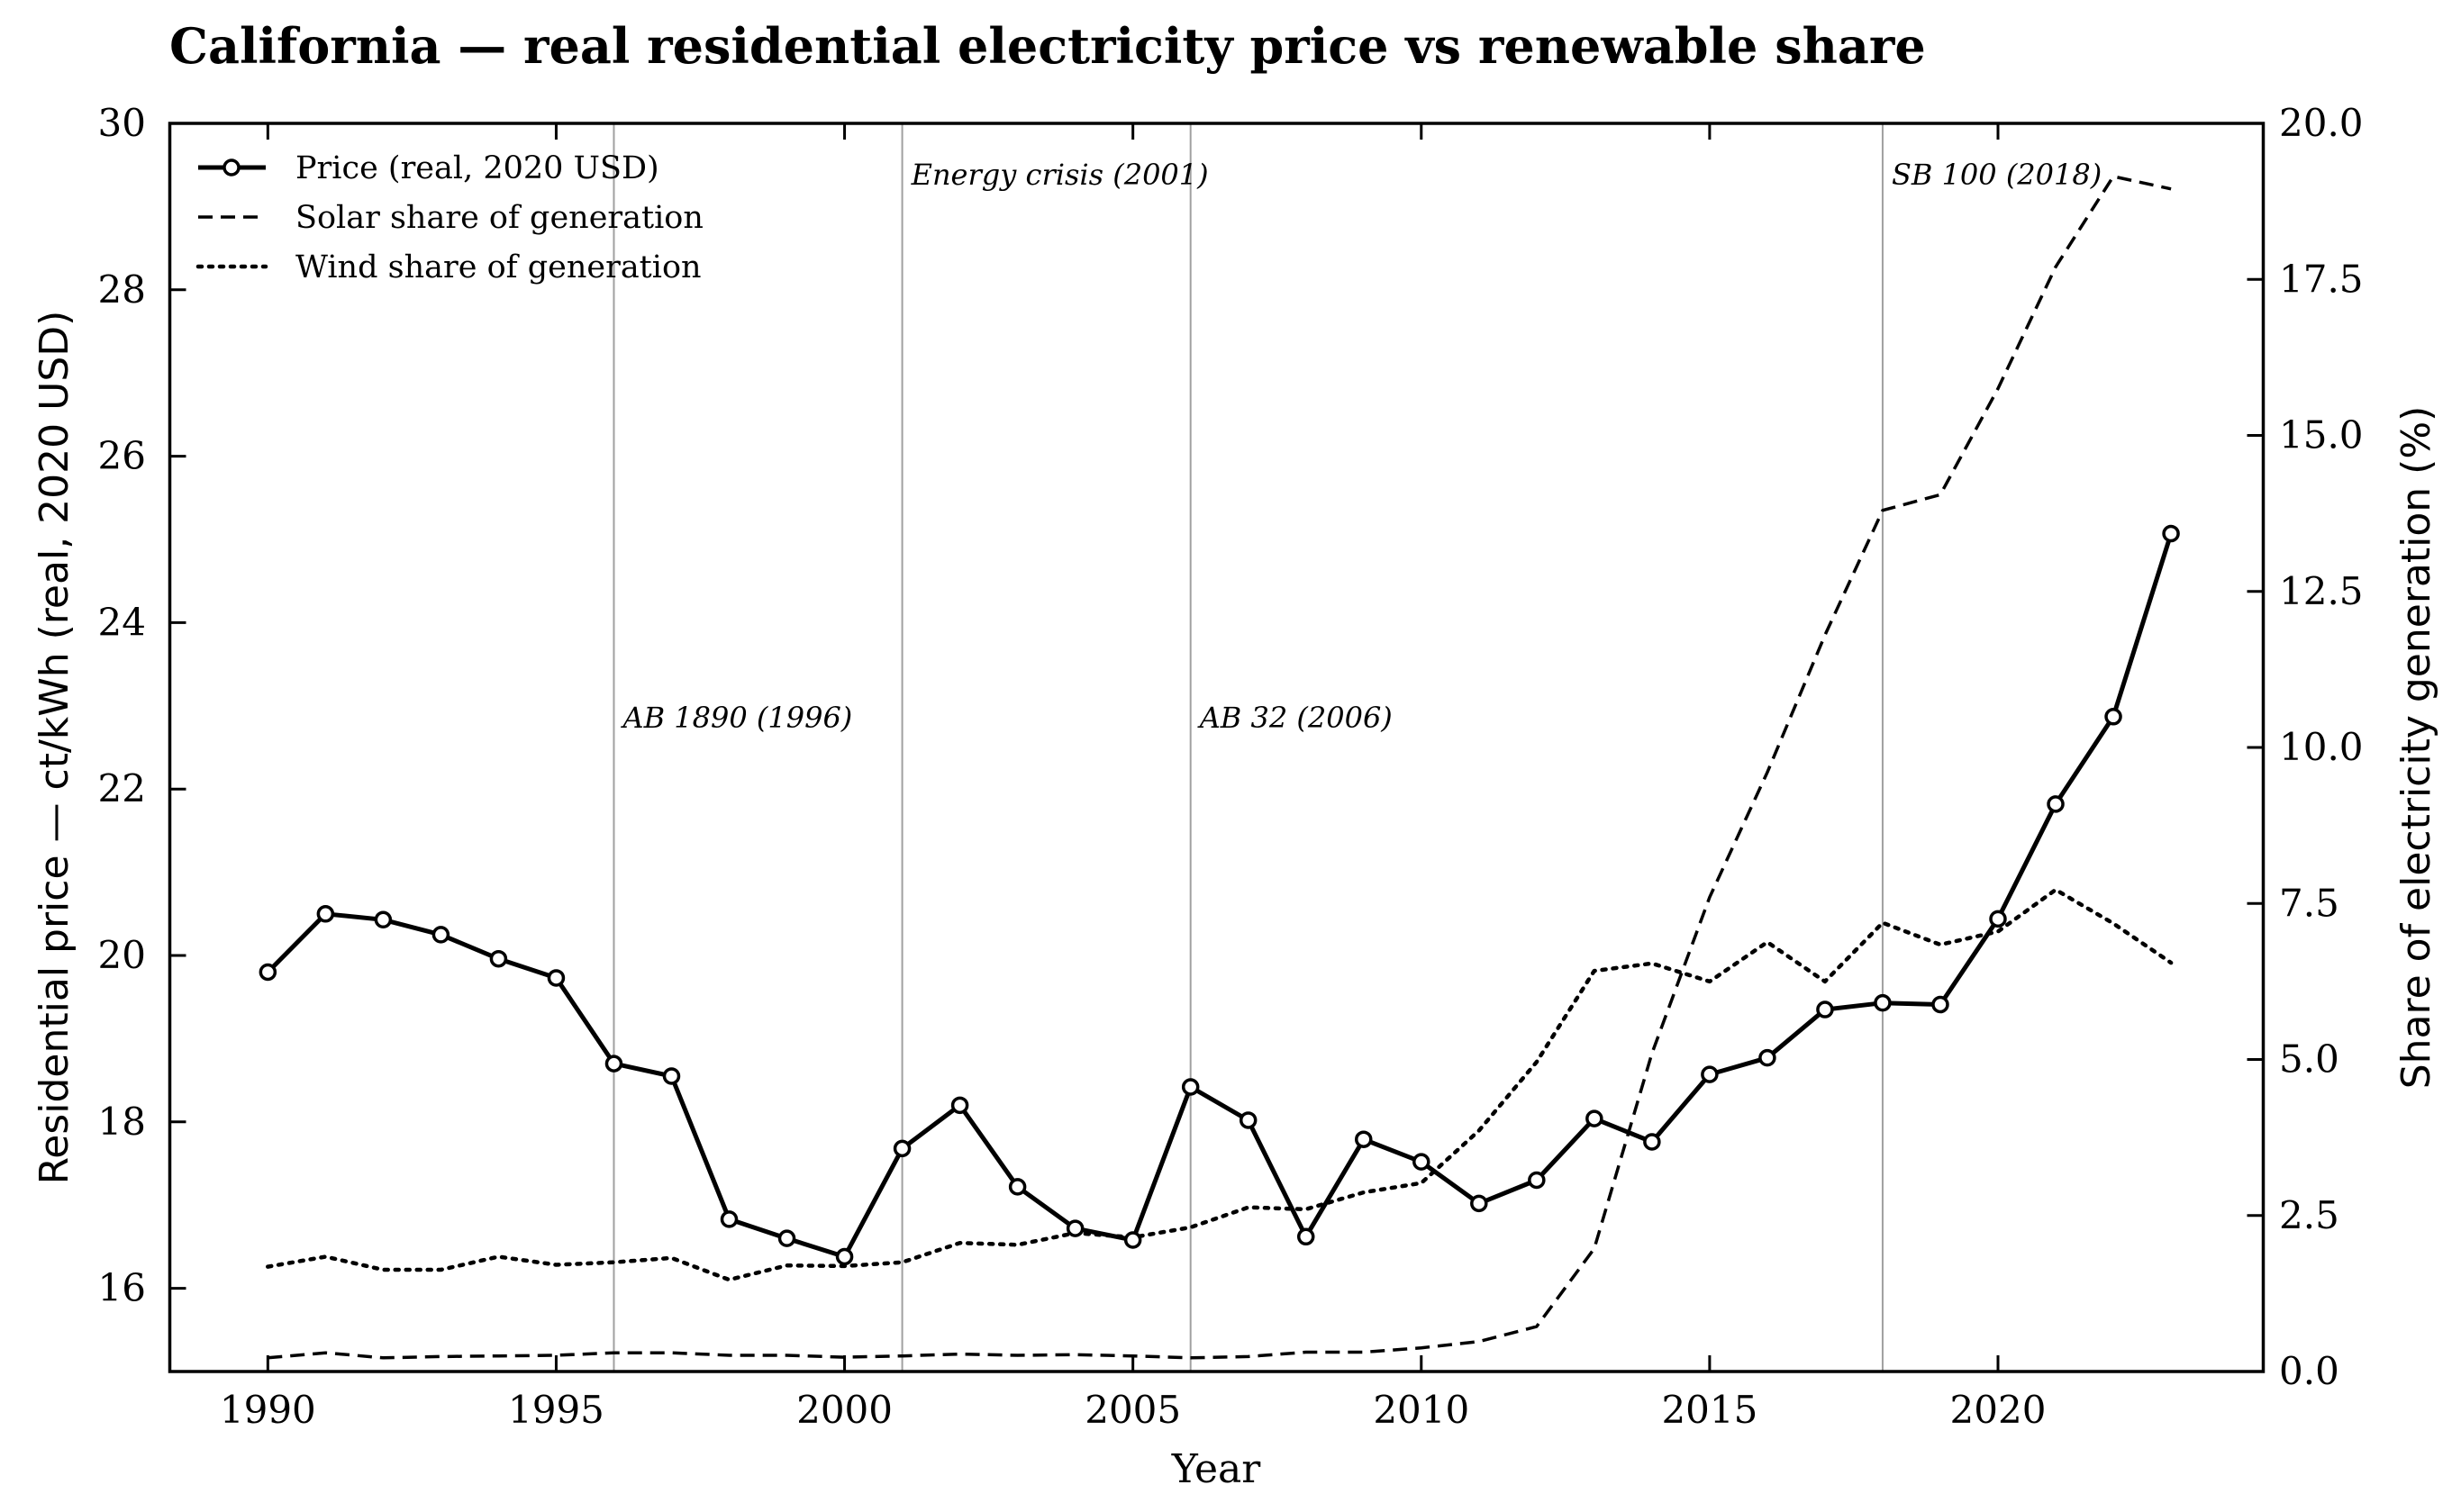 Image resolution: width=2461 pixels, height=1512 pixels. I want to click on annotation-label: SB 100 (2018), so click(1997, 175).